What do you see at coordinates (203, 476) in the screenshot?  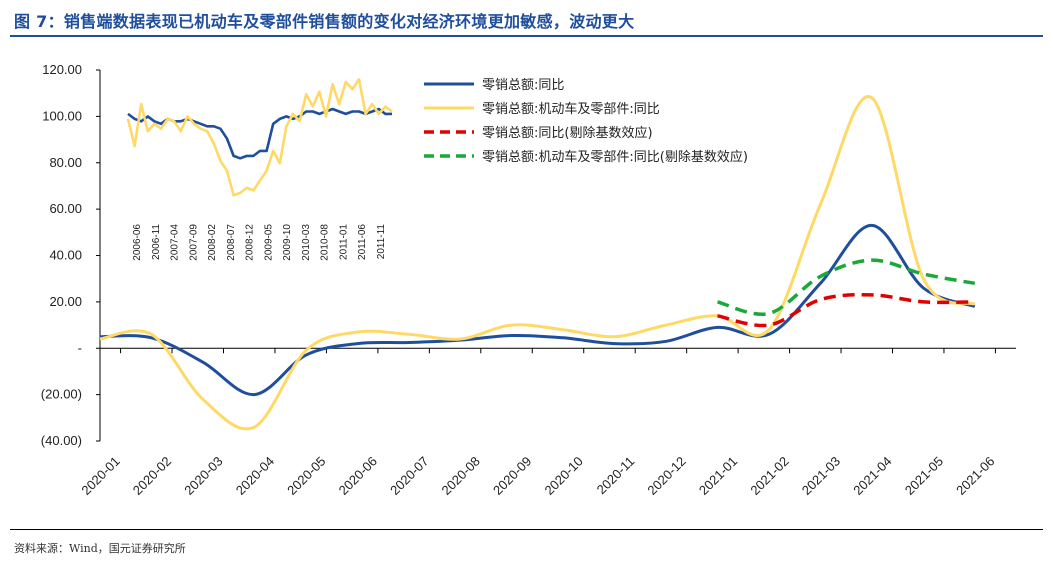 I see `x-tick-label: 2020-03` at bounding box center [203, 476].